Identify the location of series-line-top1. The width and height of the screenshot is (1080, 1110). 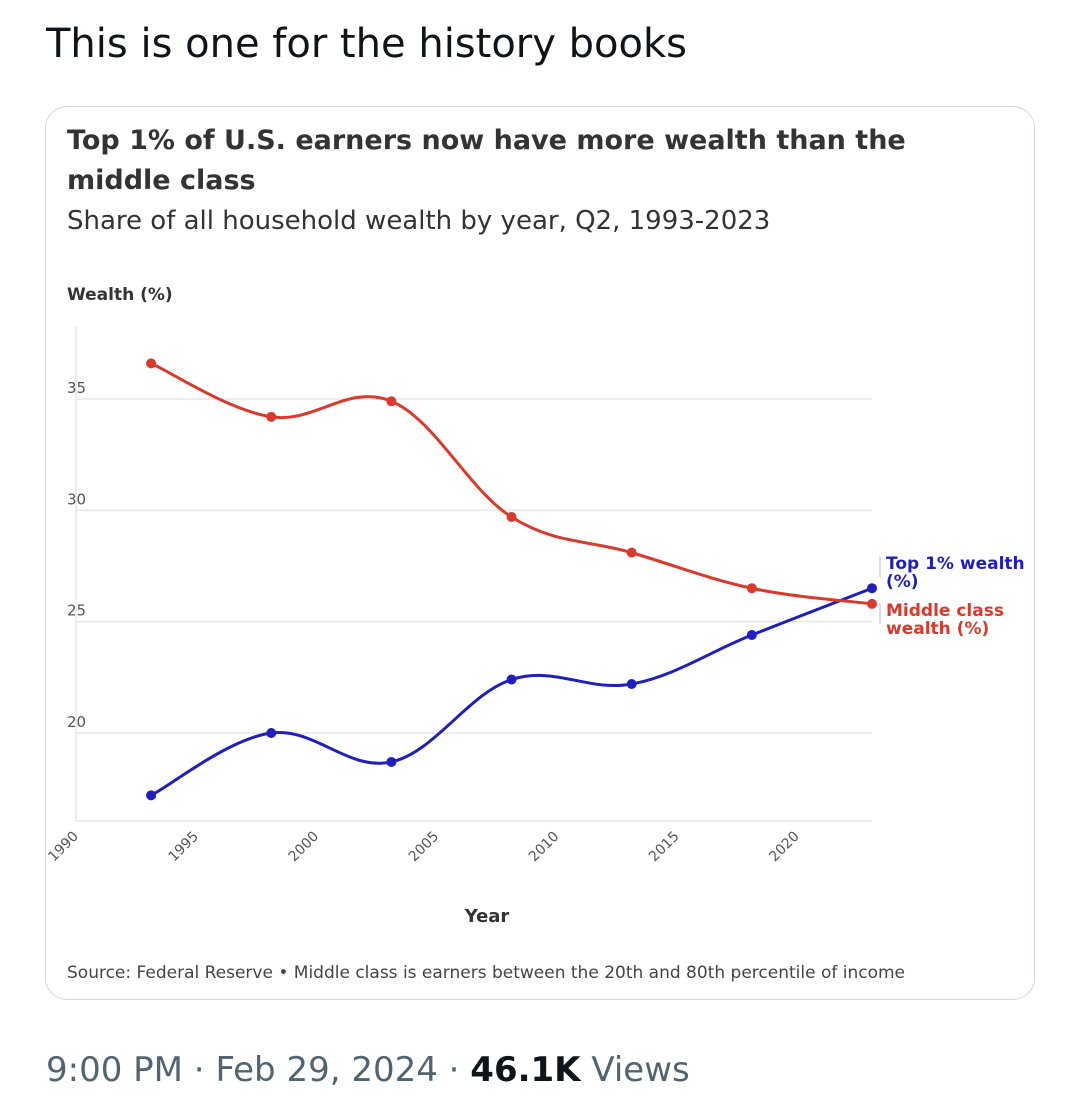
(511, 691).